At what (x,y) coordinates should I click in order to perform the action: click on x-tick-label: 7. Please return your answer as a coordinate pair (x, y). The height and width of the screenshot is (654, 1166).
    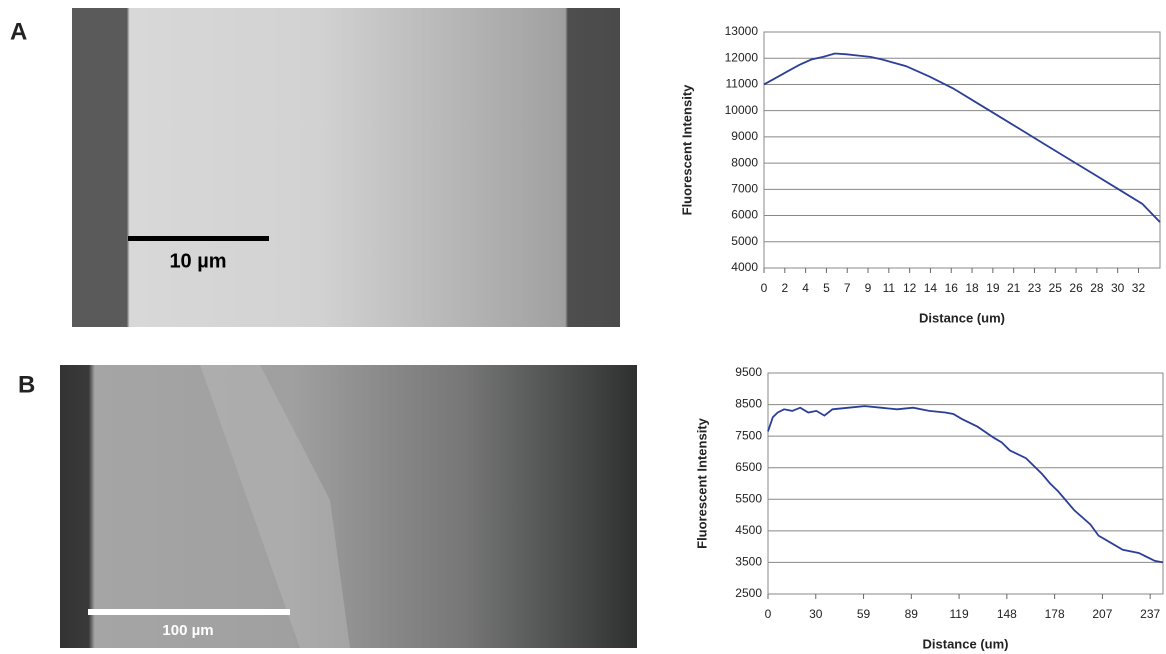
    Looking at the image, I should click on (847, 288).